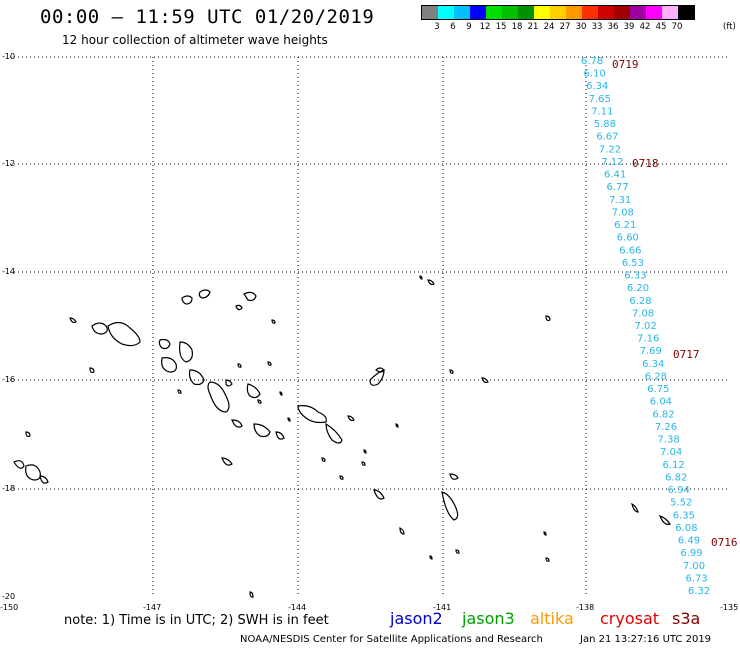 This screenshot has height=650, width=740. What do you see at coordinates (533, 27) in the screenshot?
I see `legend-label: 21` at bounding box center [533, 27].